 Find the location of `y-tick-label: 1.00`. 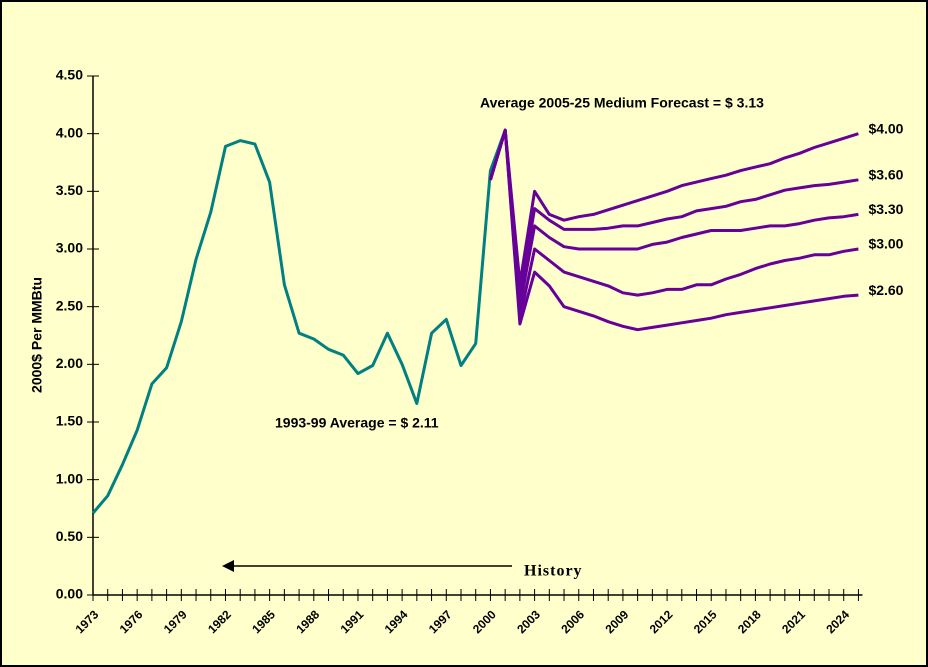

y-tick-label: 1.00 is located at coordinates (69, 478).